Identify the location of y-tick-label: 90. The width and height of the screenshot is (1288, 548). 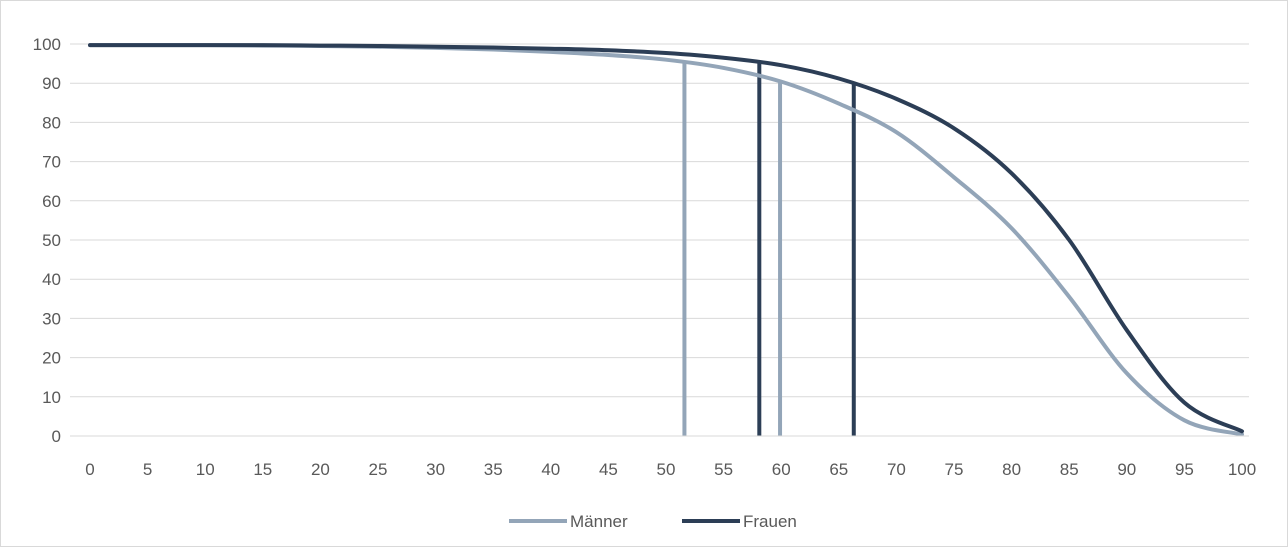
(51, 83).